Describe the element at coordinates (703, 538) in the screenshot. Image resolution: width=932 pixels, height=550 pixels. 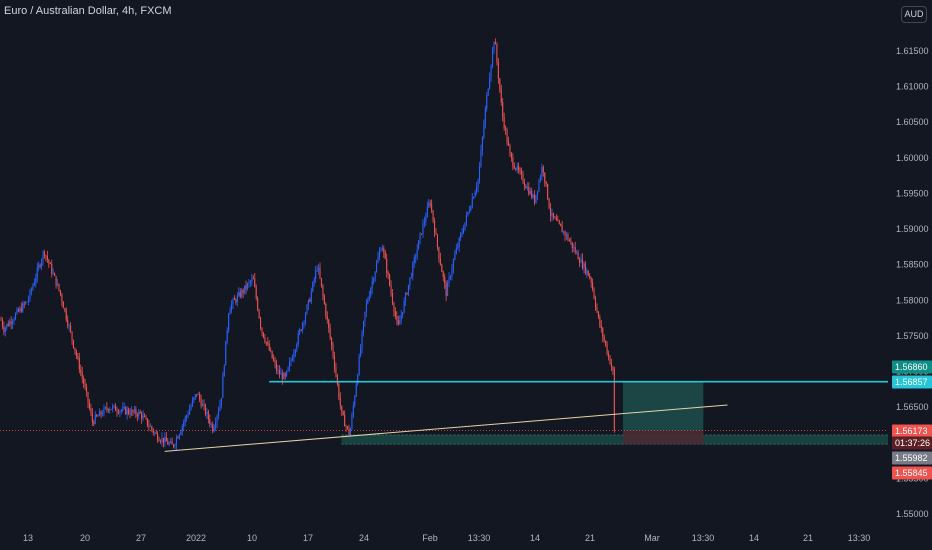
I see `x-tick-label: 13:30` at that location.